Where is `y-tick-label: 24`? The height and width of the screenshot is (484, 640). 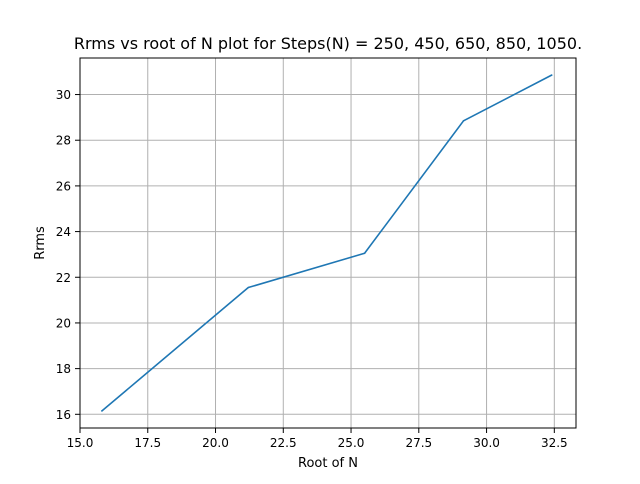 y-tick-label: 24 is located at coordinates (63, 232).